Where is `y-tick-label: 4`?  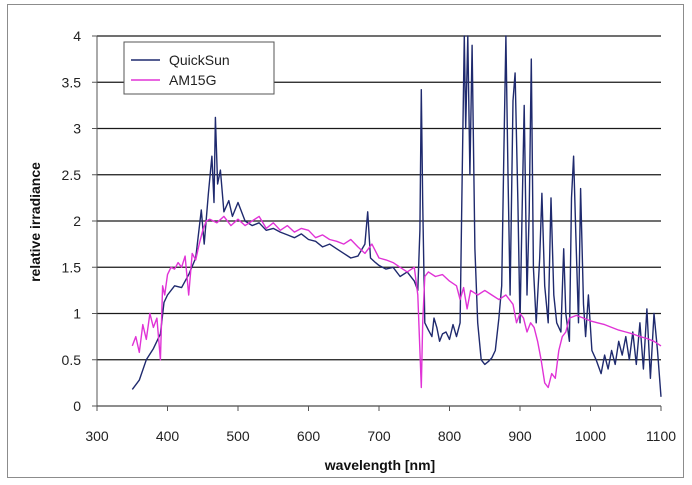 y-tick-label: 4 is located at coordinates (77, 36).